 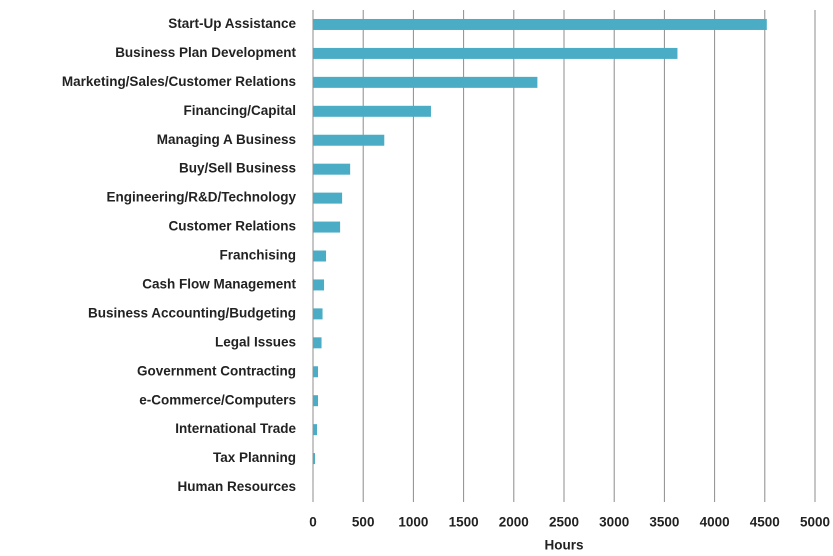 What do you see at coordinates (363, 522) in the screenshot?
I see `x-tick-label: 500` at bounding box center [363, 522].